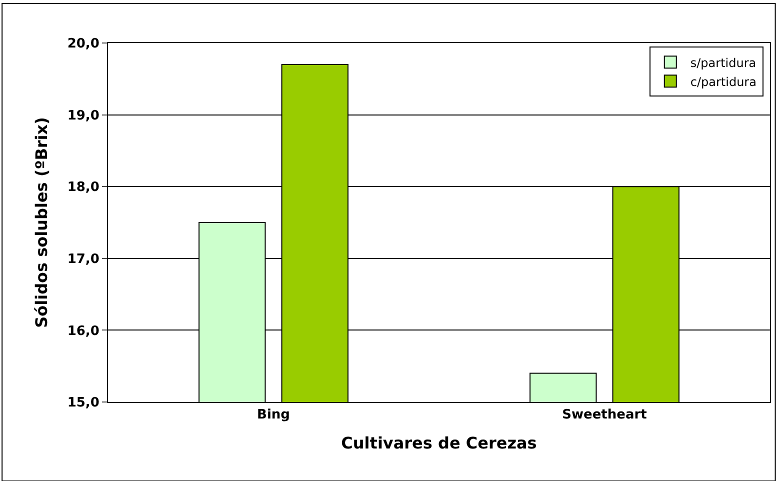 The height and width of the screenshot is (481, 777). I want to click on x-tick-label: Sweetheart, so click(604, 415).